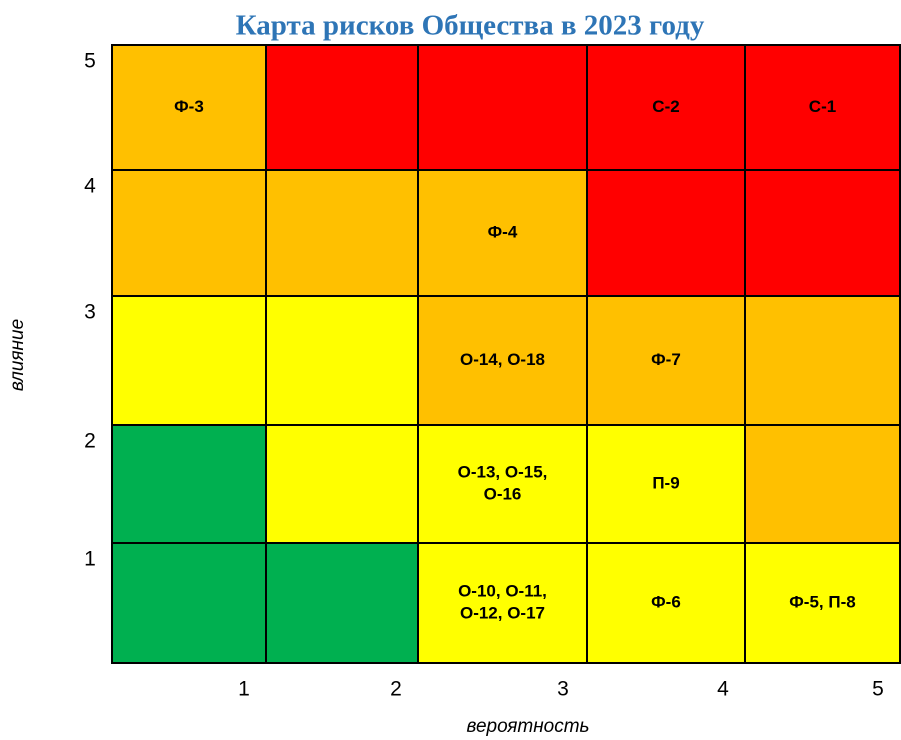  I want to click on y-axis-label: влияние, so click(17, 355).